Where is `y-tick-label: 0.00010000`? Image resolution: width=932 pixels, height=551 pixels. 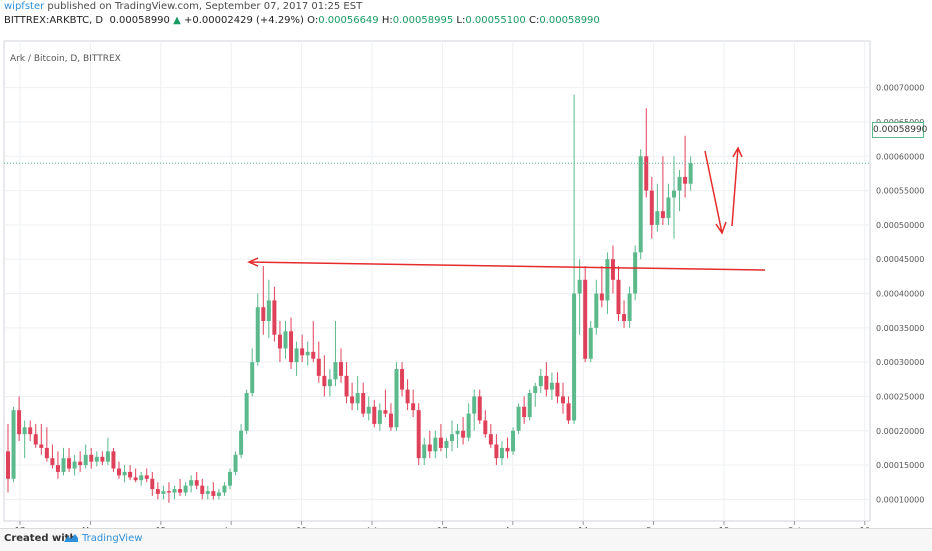
y-tick-label: 0.00010000 is located at coordinates (900, 499).